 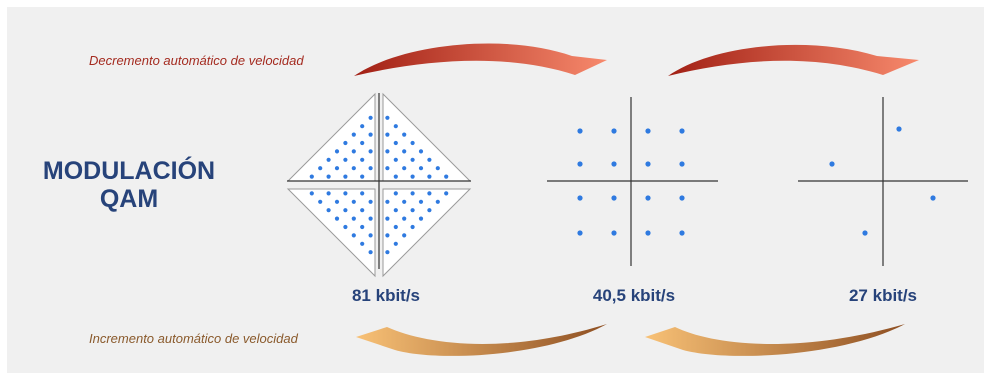 I want to click on modulation-title: MODULACIÓN QAM, so click(x=129, y=185).